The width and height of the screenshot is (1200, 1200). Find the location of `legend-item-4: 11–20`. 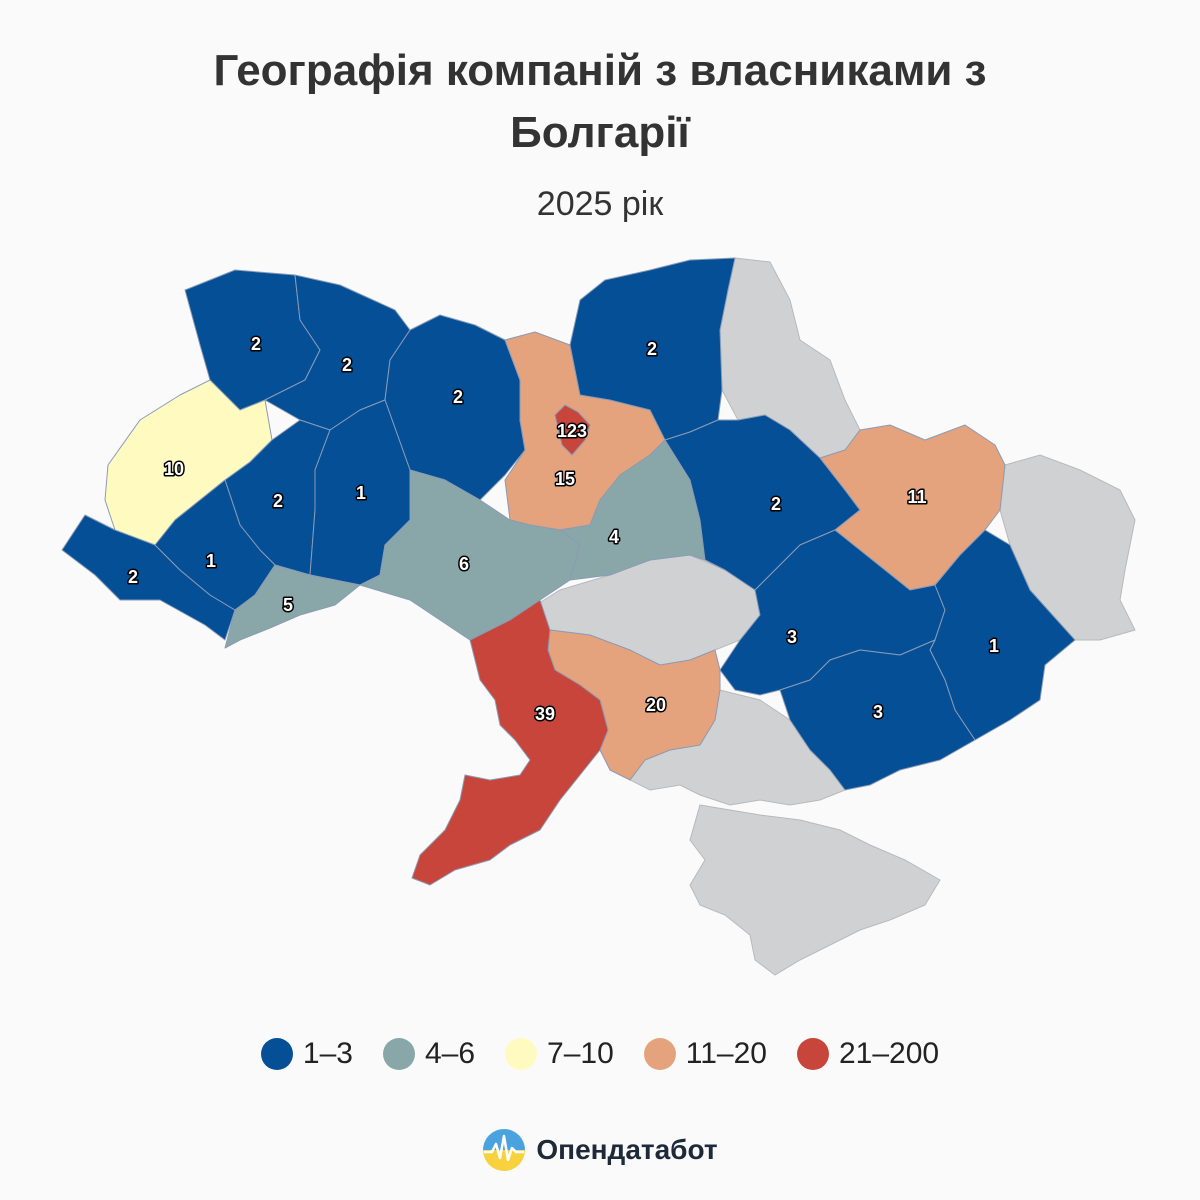

legend-item-4: 11–20 is located at coordinates (705, 1054).